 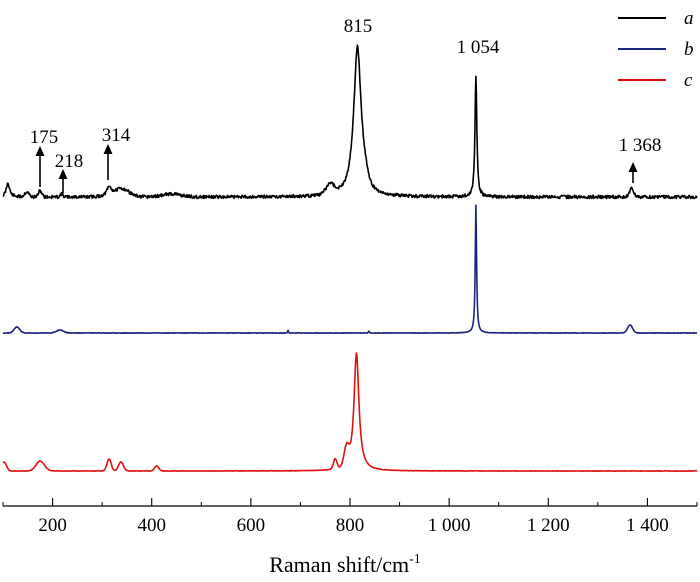 I want to click on x-tick-label: 800, so click(x=350, y=525).